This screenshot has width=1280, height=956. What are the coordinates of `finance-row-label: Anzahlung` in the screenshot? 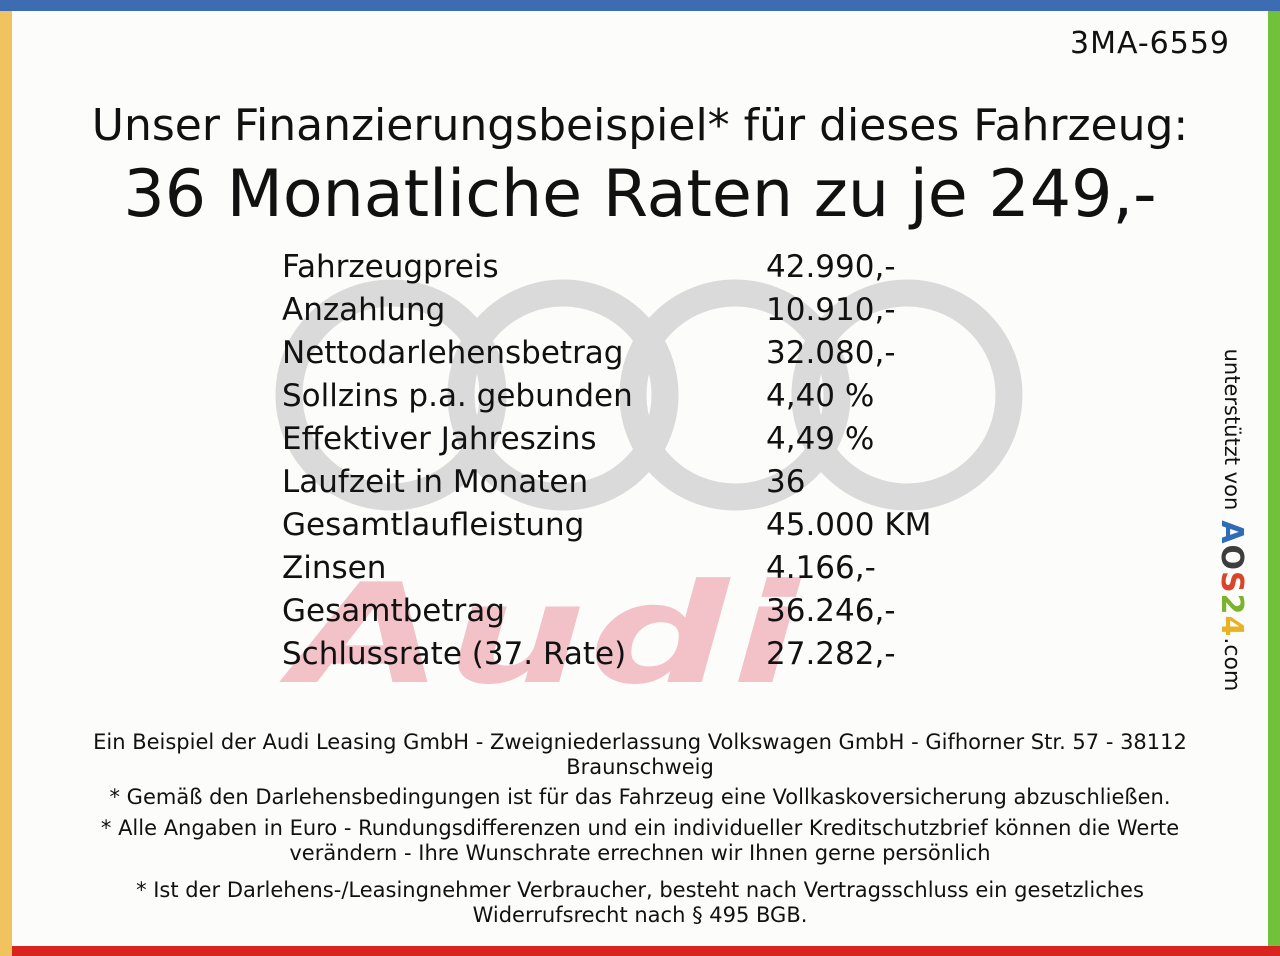 It's located at (364, 310).